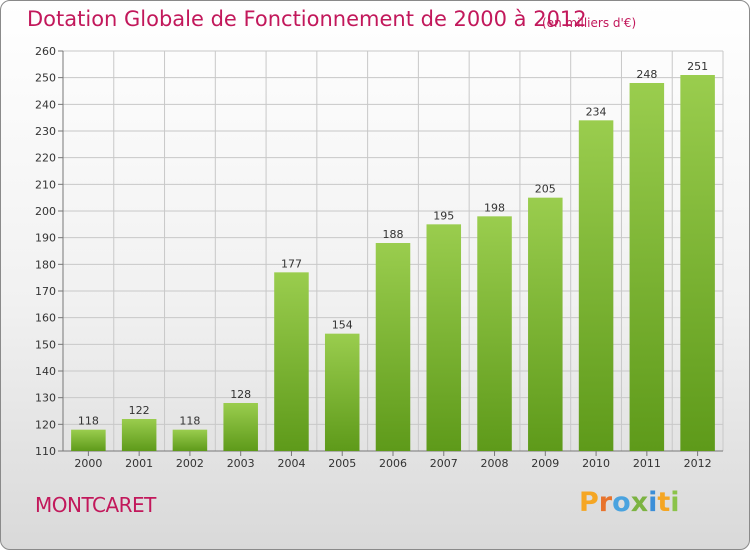 The image size is (750, 550). Describe the element at coordinates (291, 463) in the screenshot. I see `x-tick-label: 2004` at that location.